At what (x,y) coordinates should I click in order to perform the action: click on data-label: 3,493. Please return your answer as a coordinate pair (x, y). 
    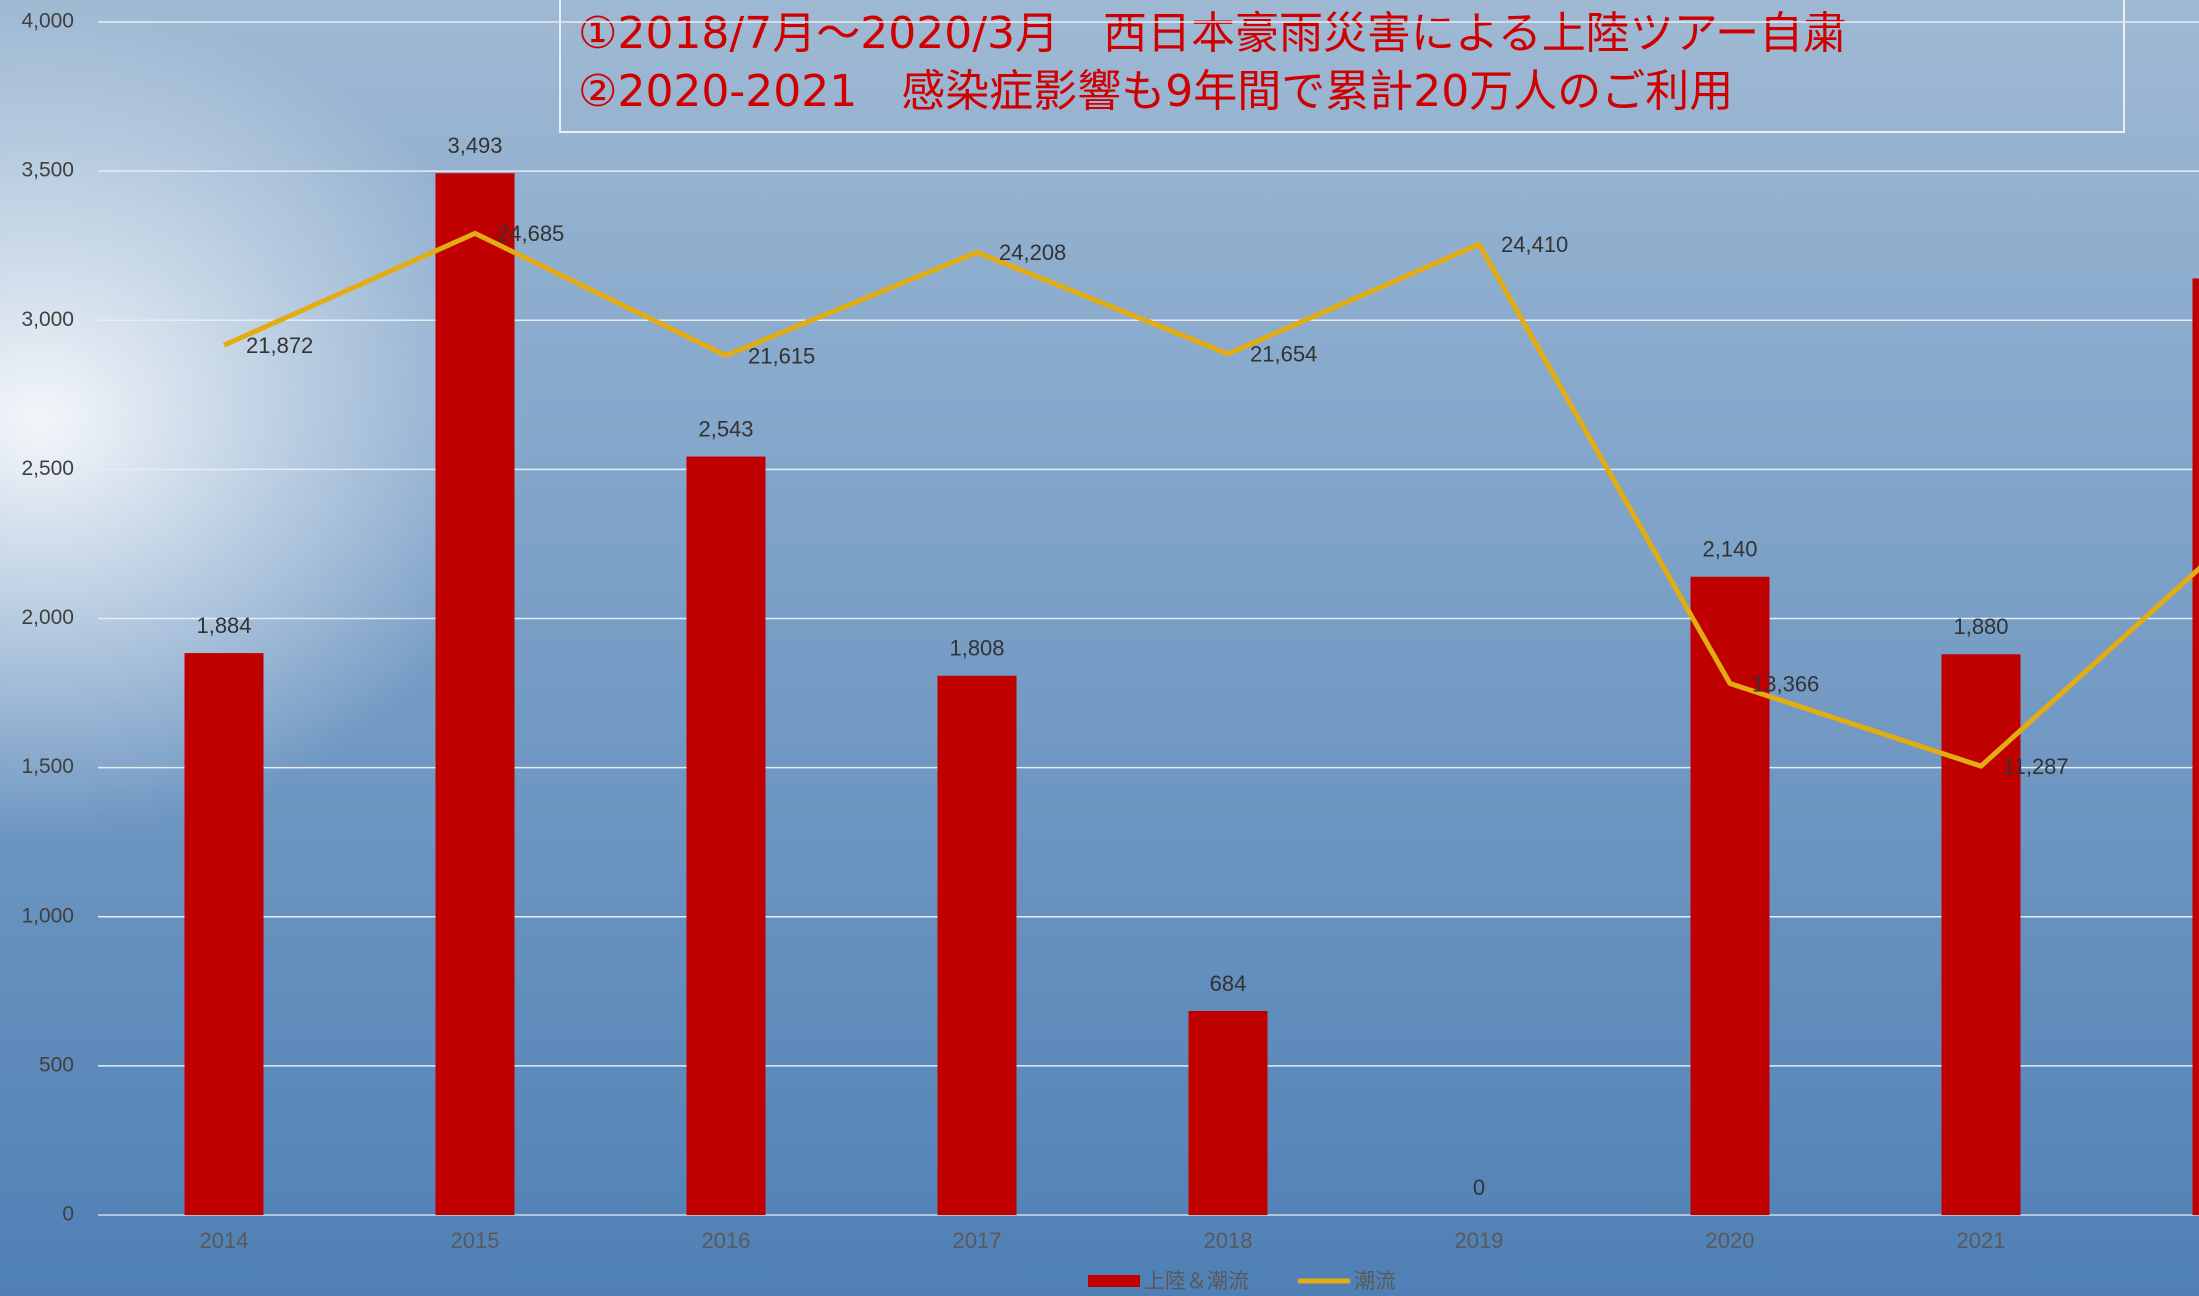
    Looking at the image, I should click on (474, 145).